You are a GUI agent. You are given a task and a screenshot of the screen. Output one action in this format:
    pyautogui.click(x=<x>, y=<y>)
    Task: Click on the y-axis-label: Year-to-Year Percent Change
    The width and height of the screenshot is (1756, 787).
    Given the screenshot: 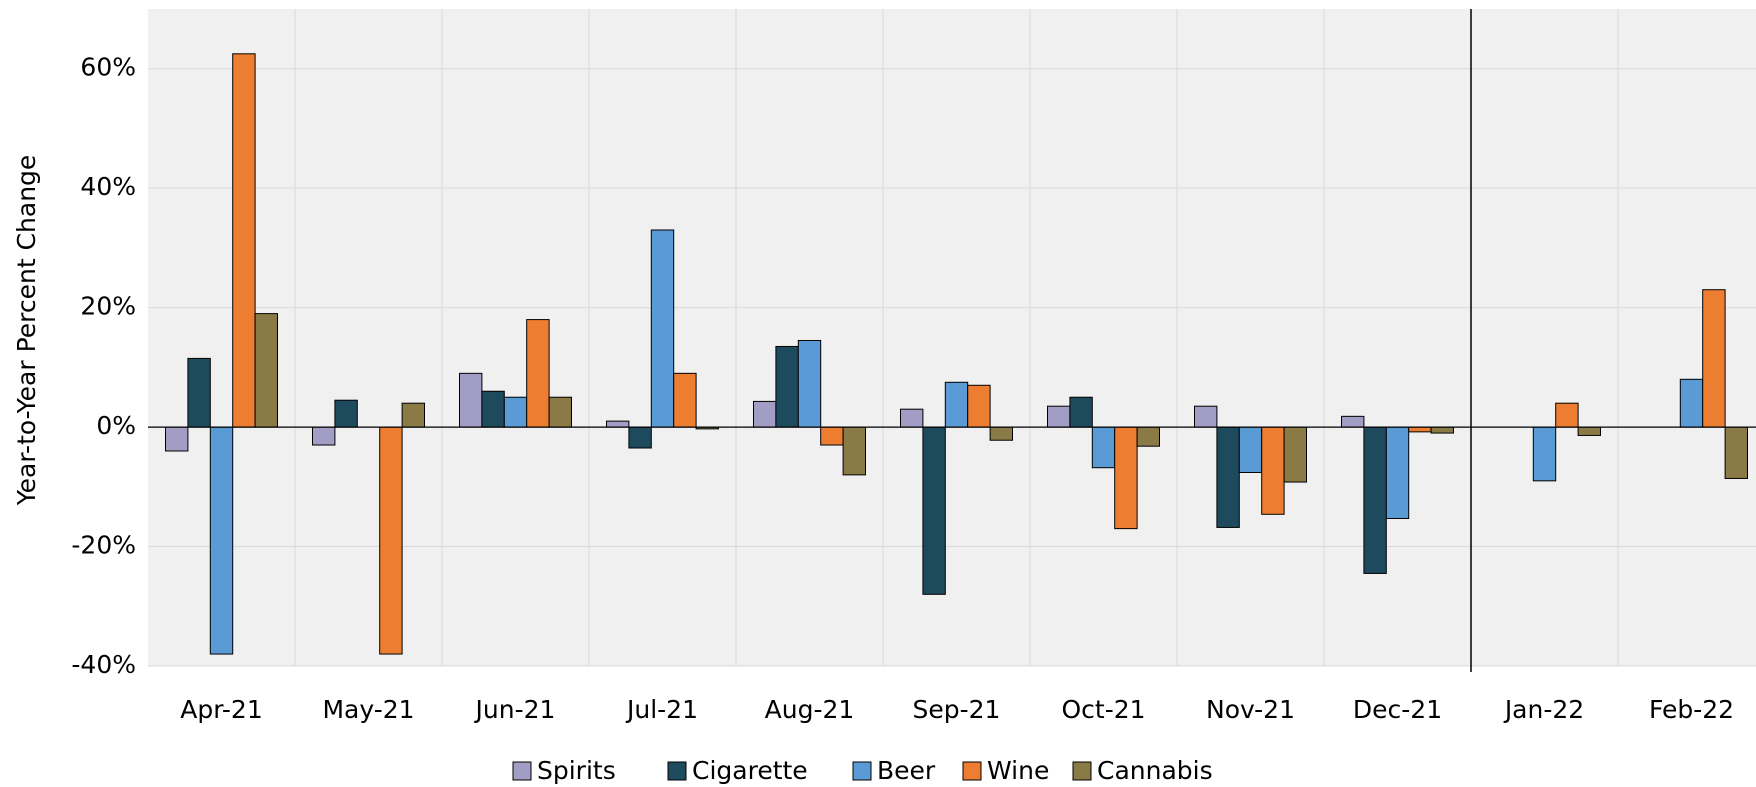 What is the action you would take?
    pyautogui.click(x=26, y=331)
    